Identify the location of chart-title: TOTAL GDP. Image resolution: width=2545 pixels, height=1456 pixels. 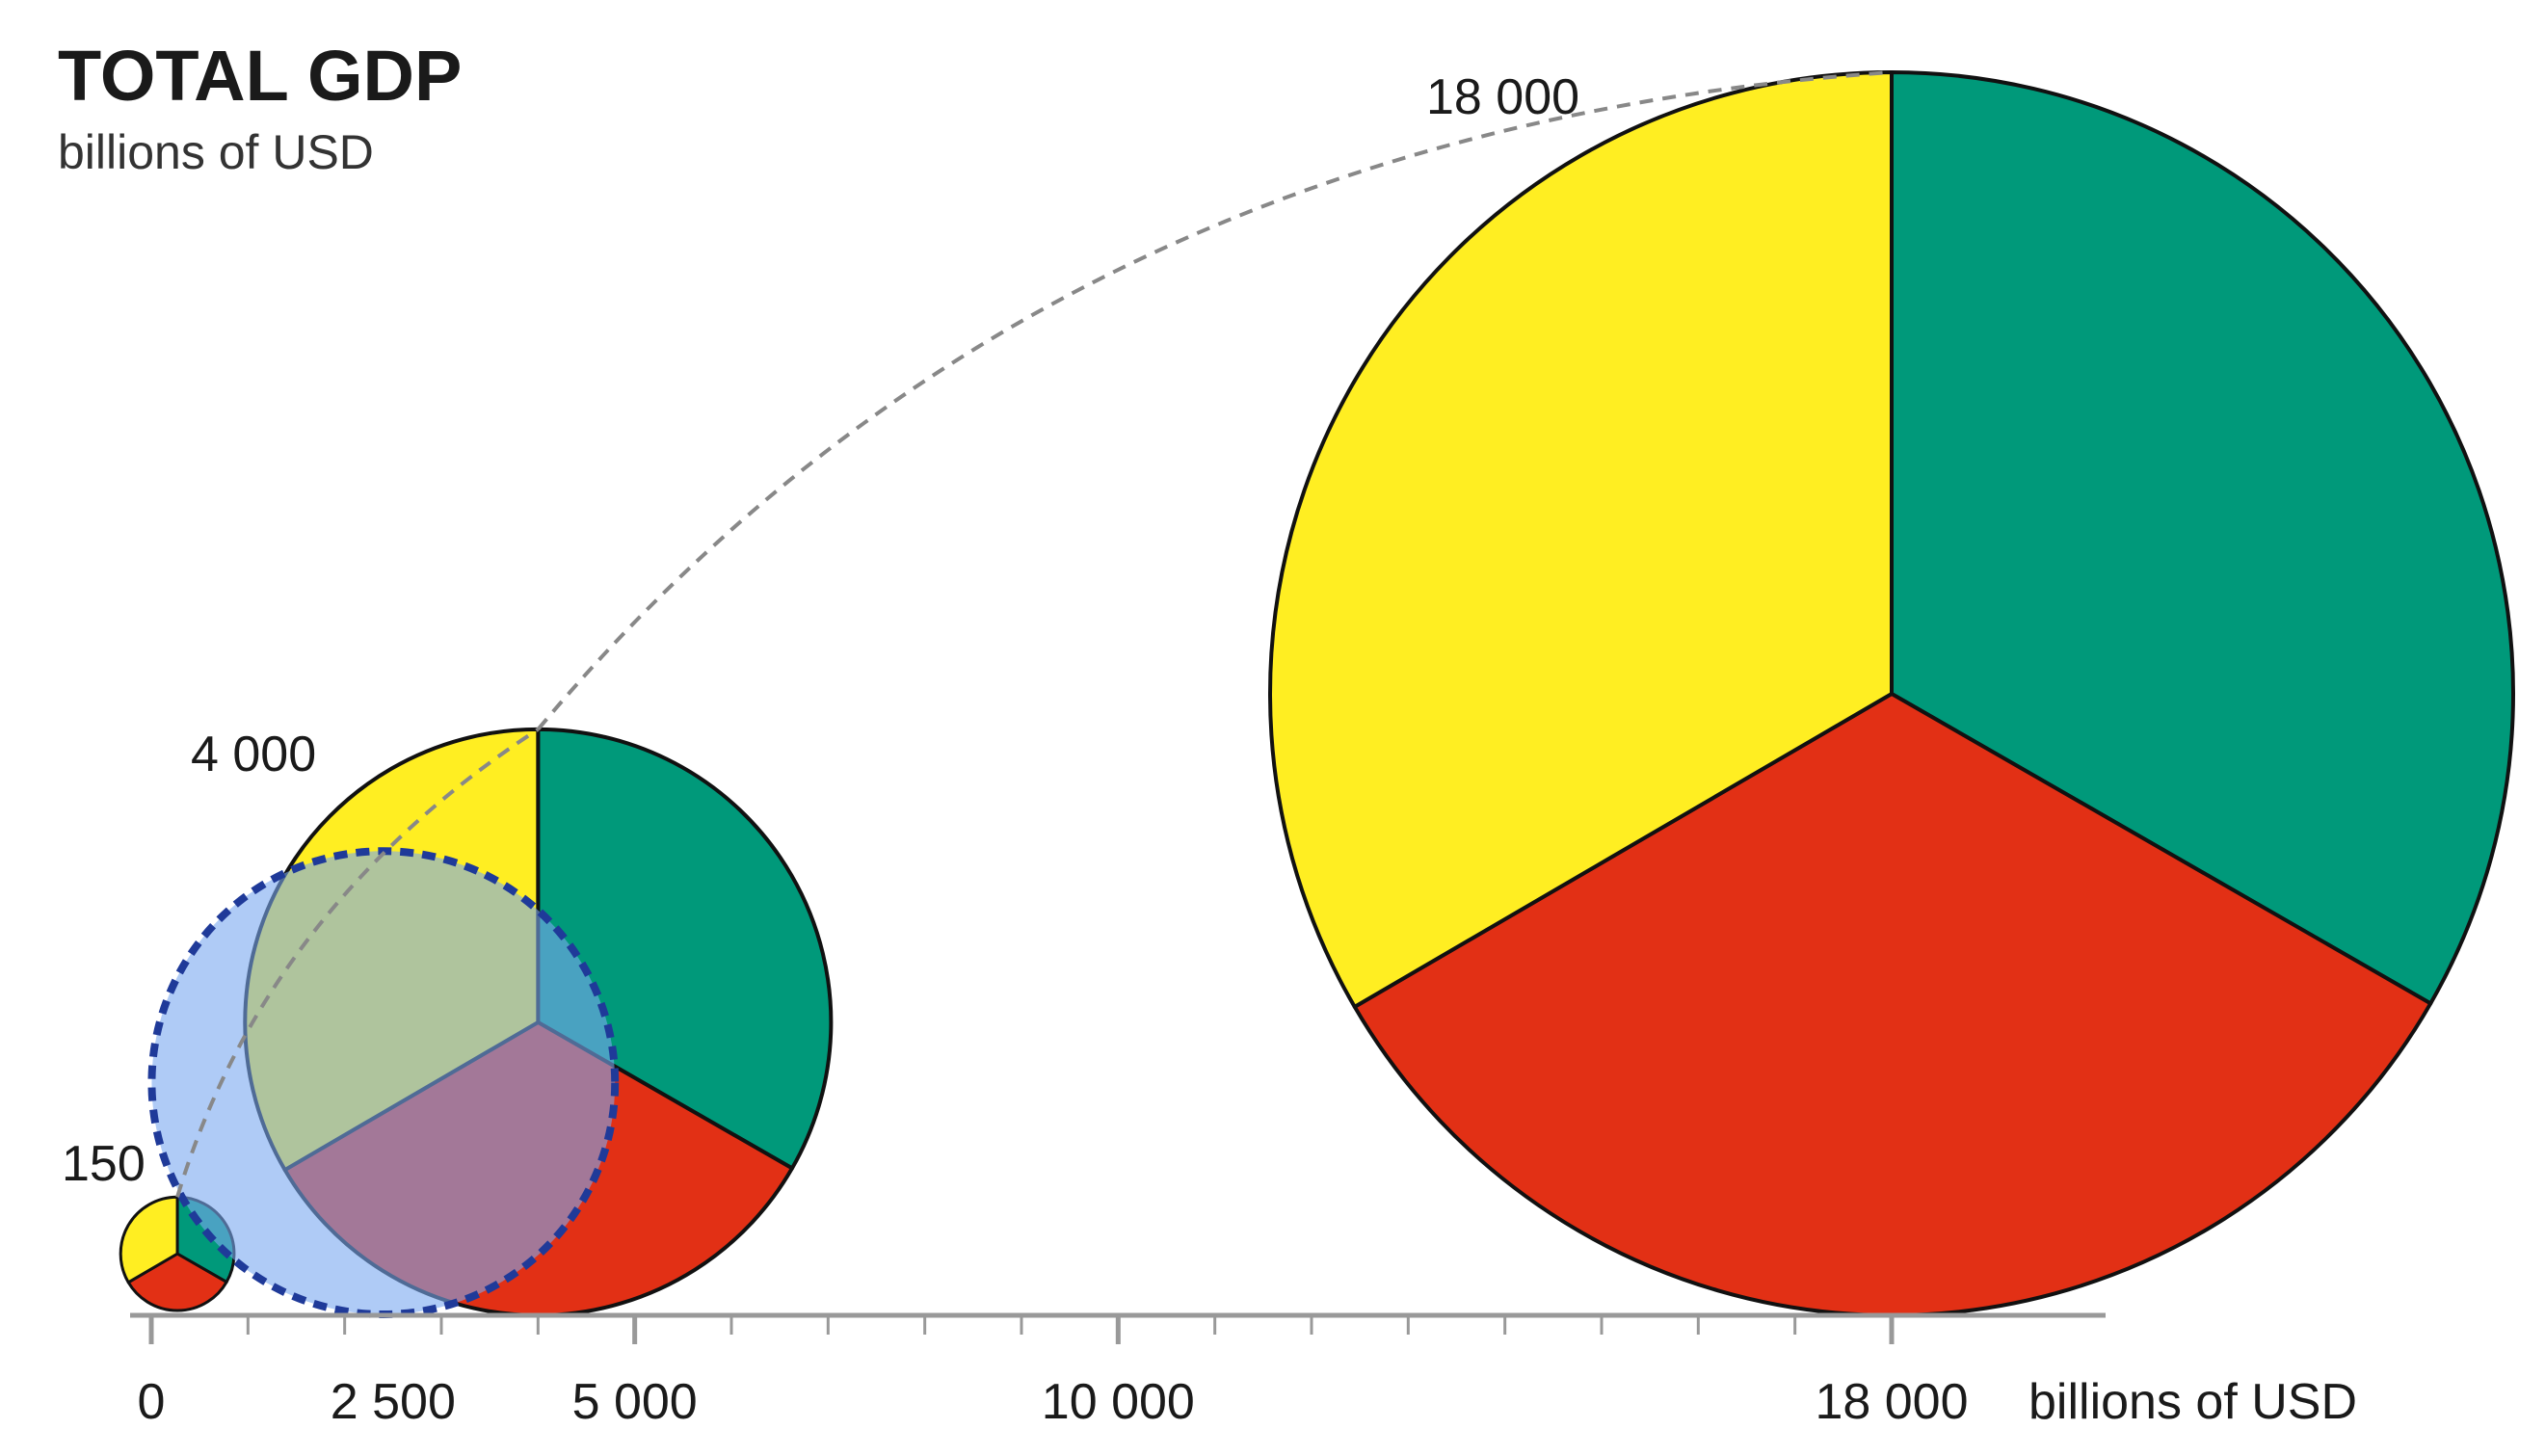
(260, 76).